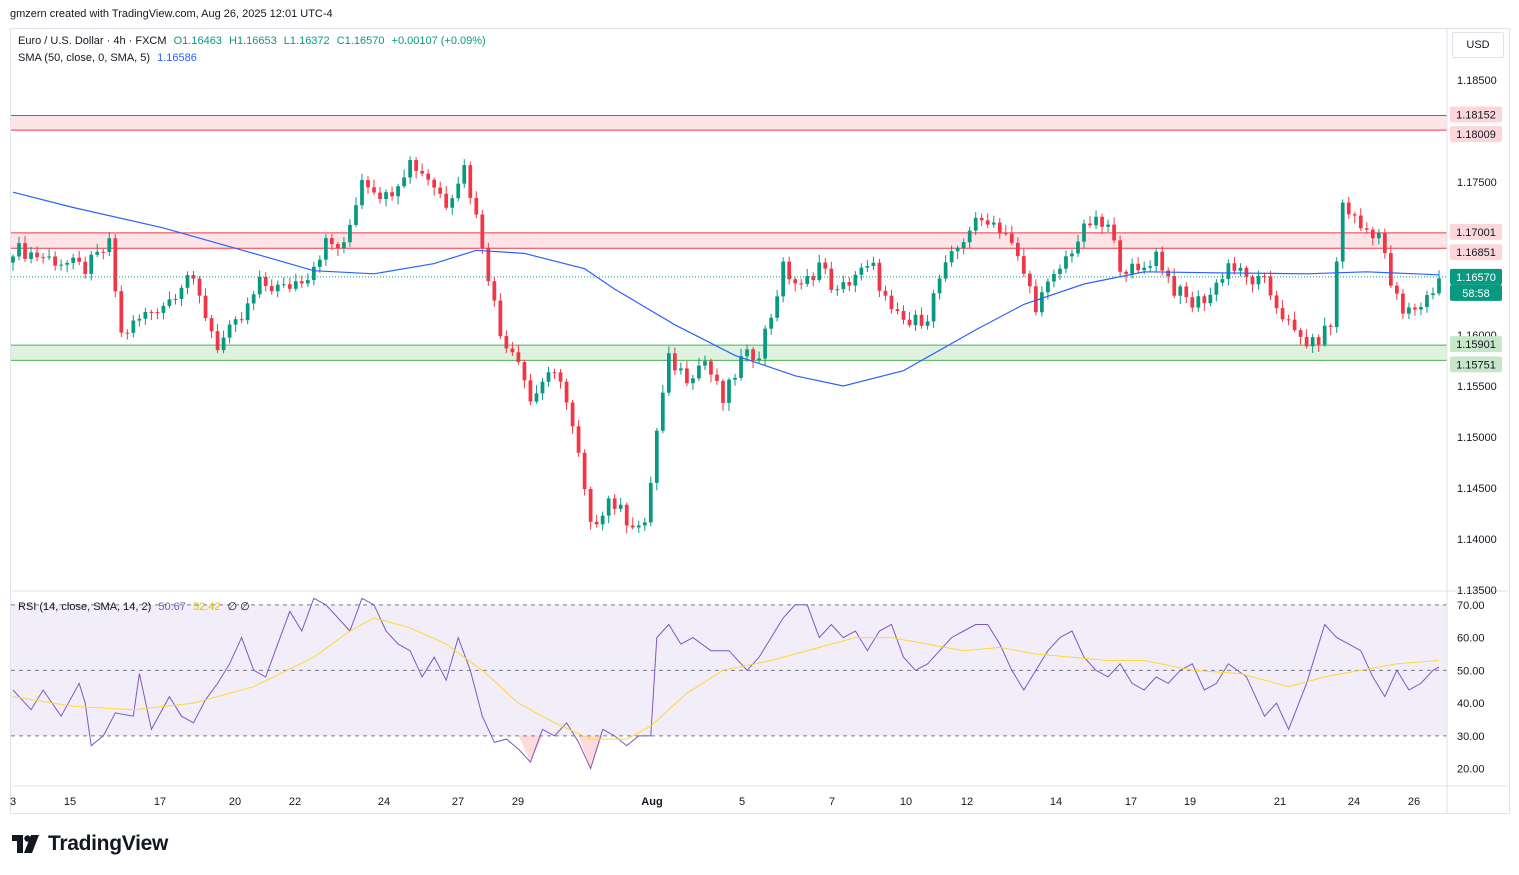 This screenshot has width=1519, height=875. I want to click on rsi-tick-label: 60.00, so click(1471, 639).